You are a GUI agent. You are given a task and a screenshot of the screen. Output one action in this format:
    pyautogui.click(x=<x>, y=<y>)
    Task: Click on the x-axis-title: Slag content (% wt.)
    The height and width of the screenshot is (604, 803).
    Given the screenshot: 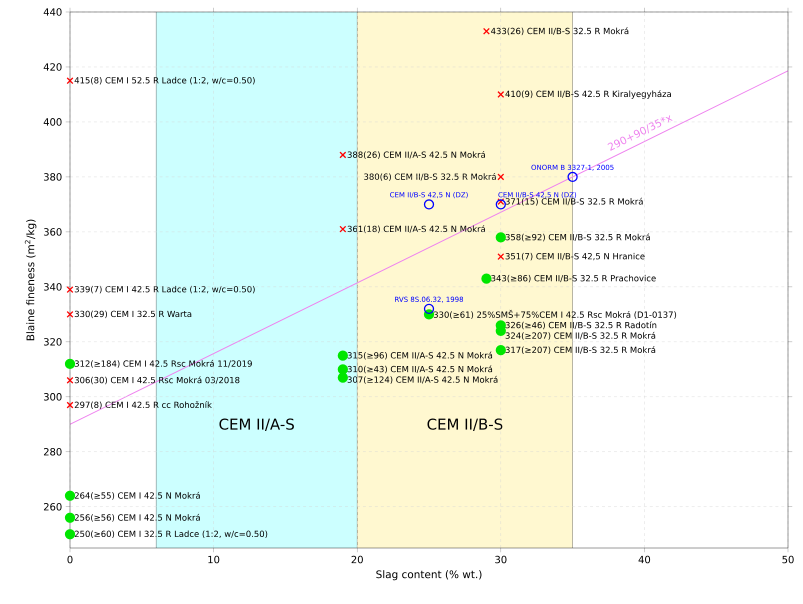 What is the action you would take?
    pyautogui.click(x=429, y=575)
    